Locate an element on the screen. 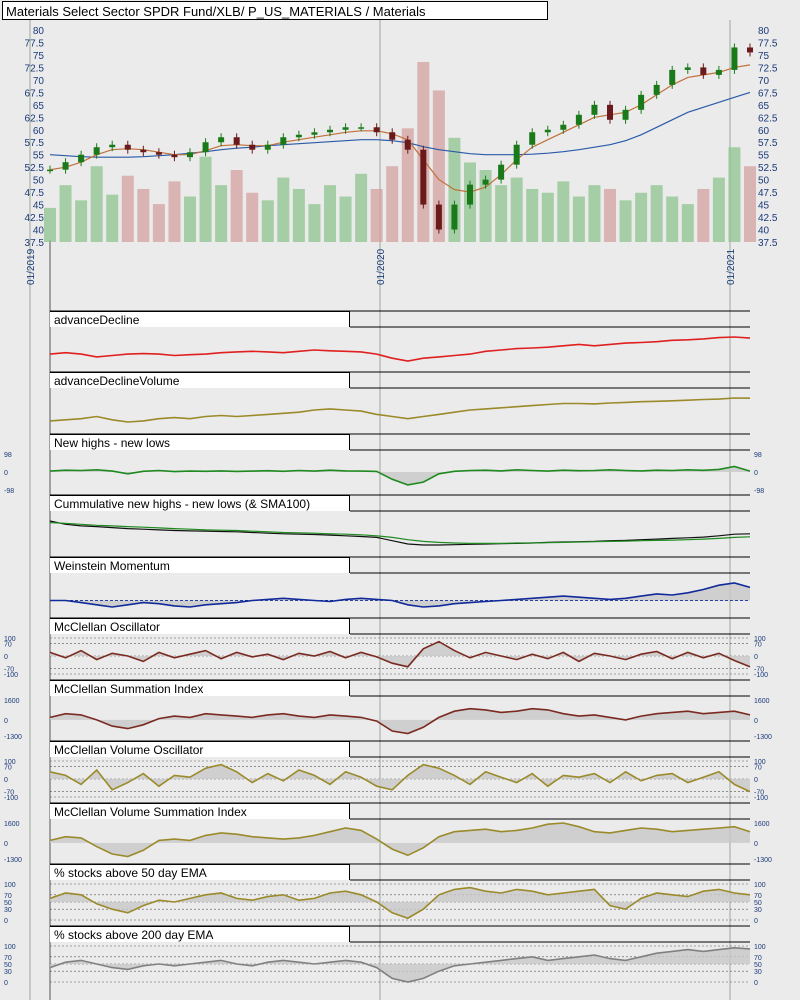  indicator-axis-tick-left: -1300 is located at coordinates (13, 860).